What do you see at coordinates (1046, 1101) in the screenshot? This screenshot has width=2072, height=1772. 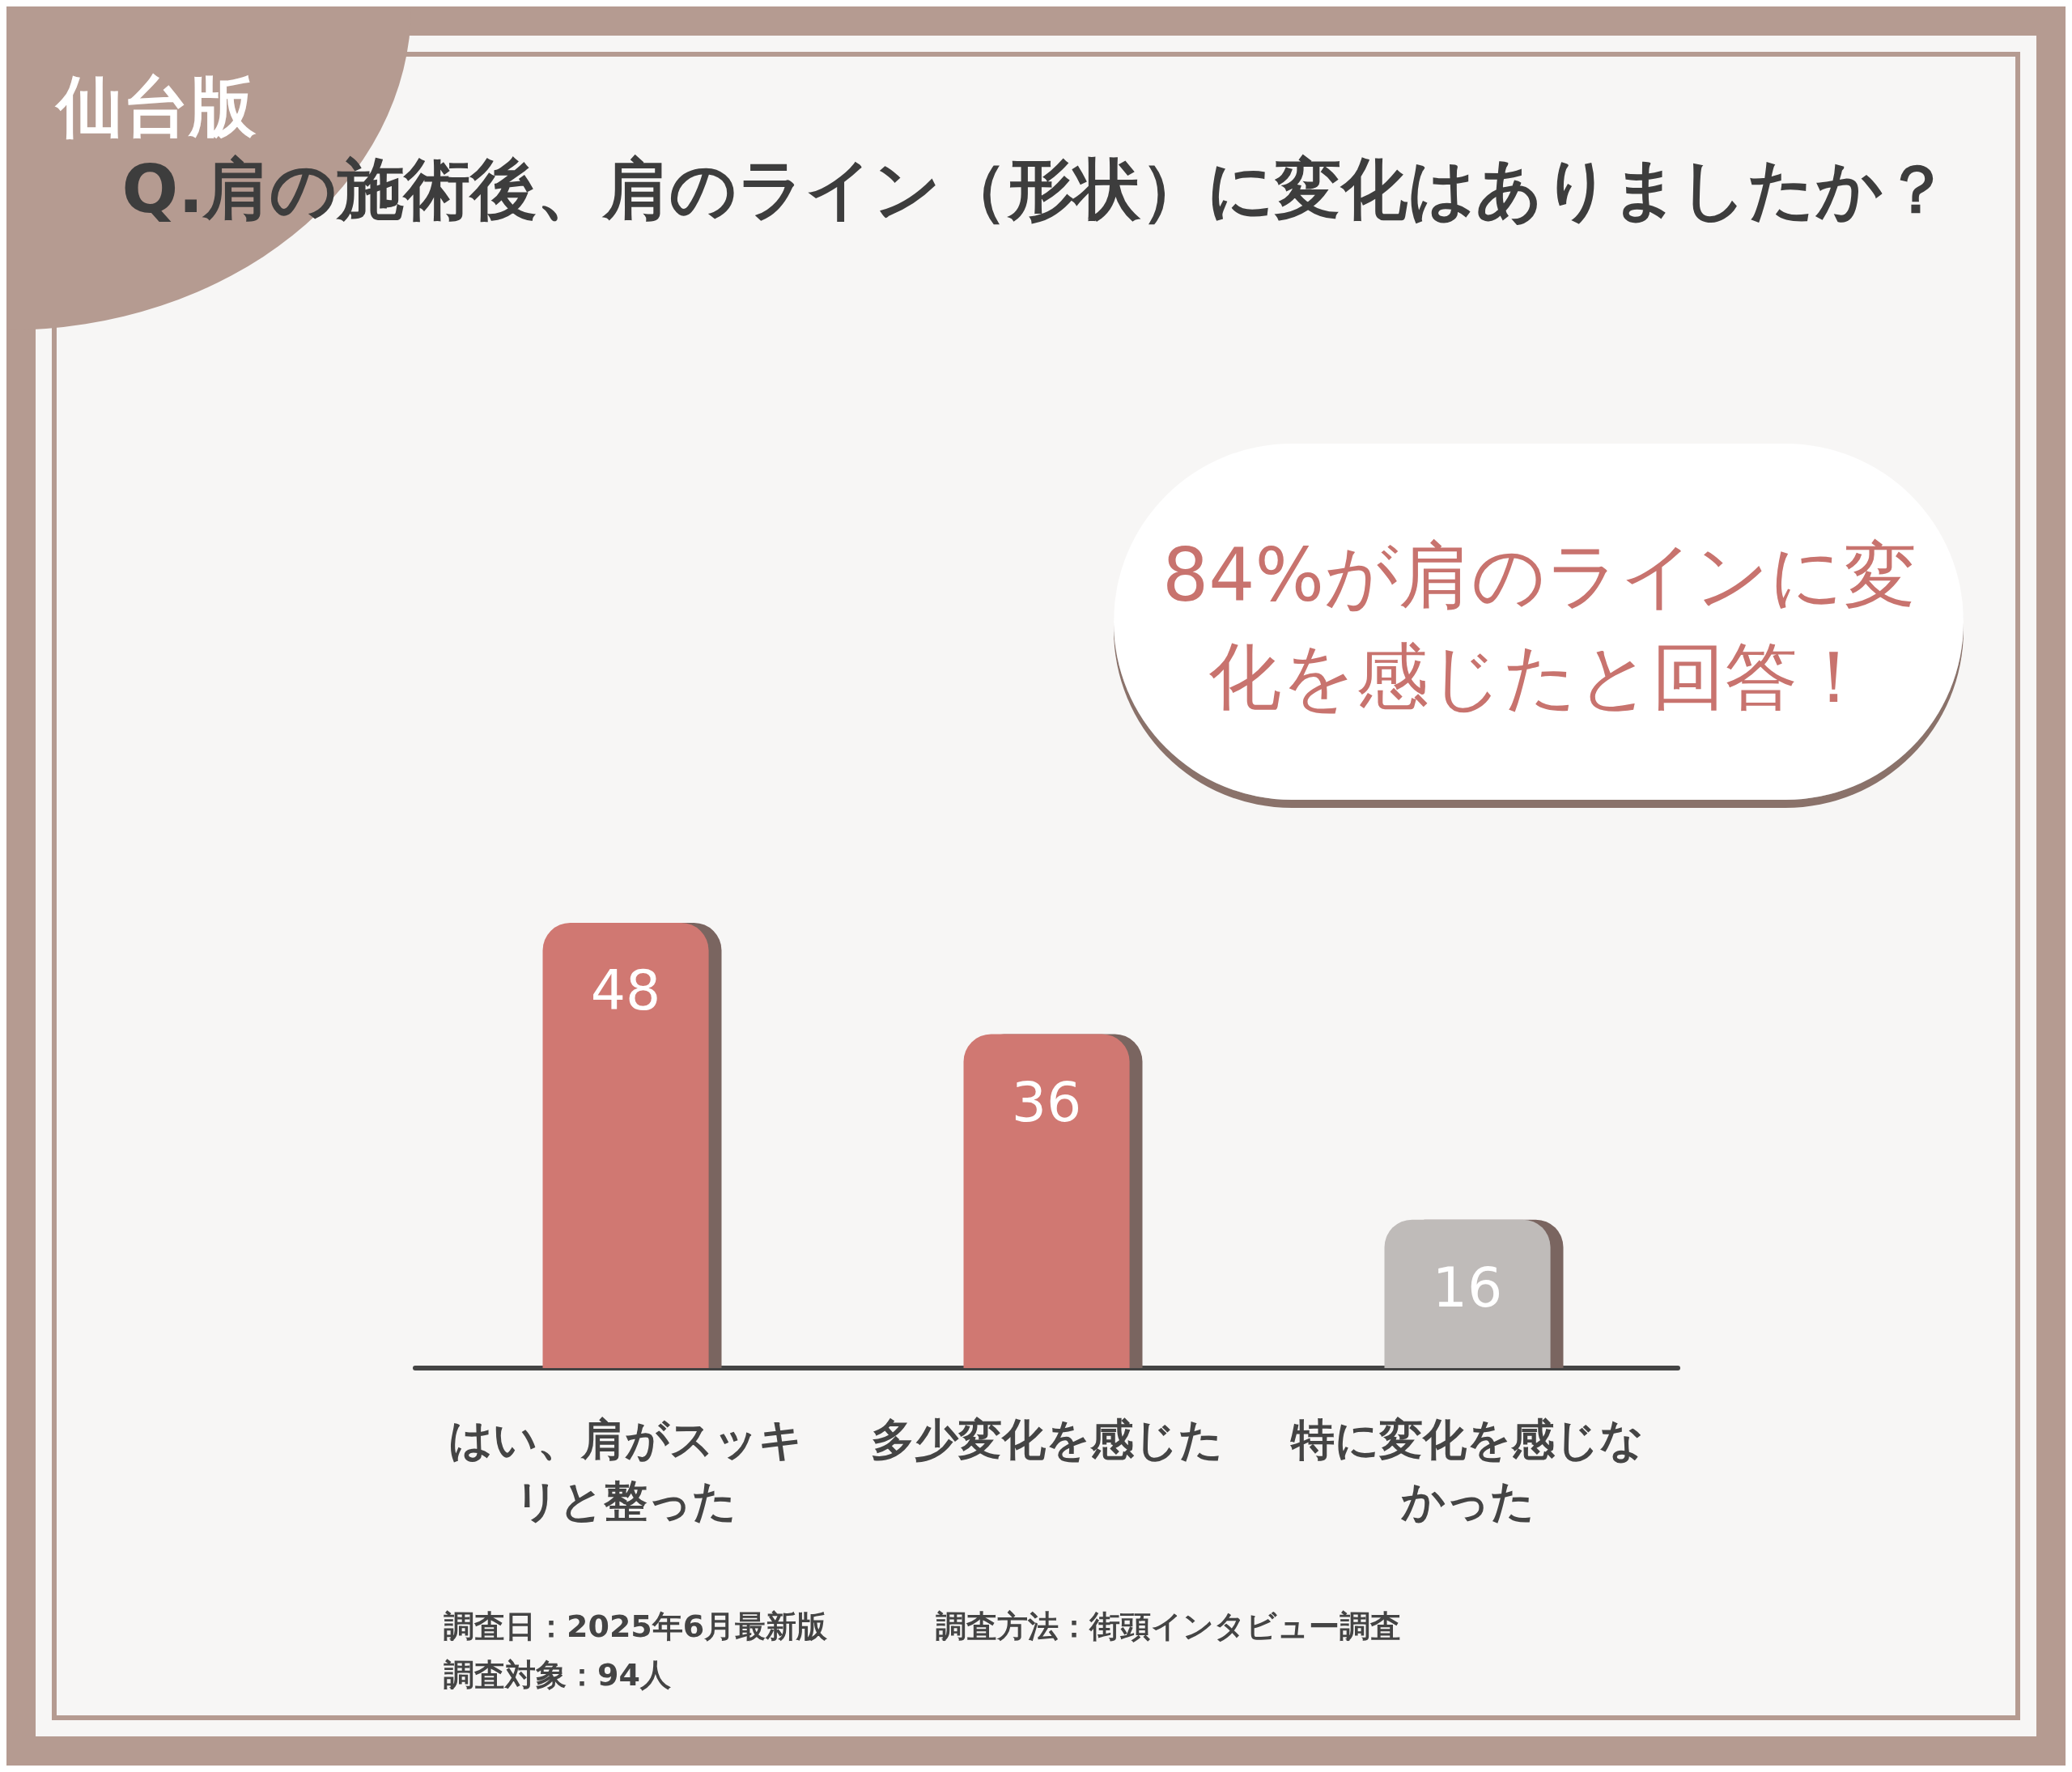 I see `data-label: 36` at bounding box center [1046, 1101].